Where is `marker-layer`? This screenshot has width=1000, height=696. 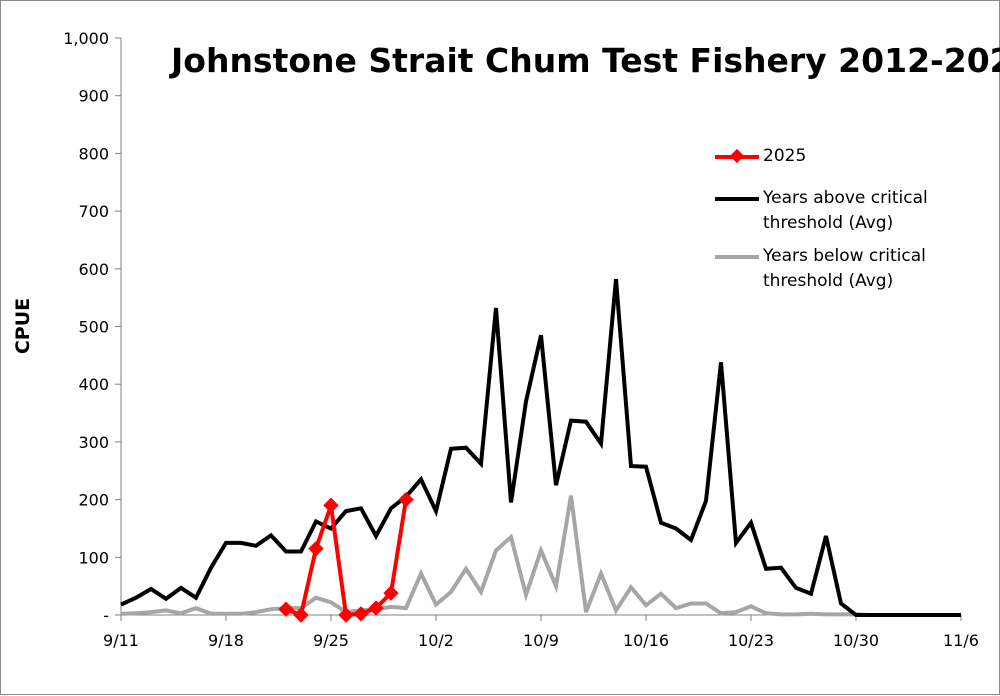
marker-layer is located at coordinates (346, 557).